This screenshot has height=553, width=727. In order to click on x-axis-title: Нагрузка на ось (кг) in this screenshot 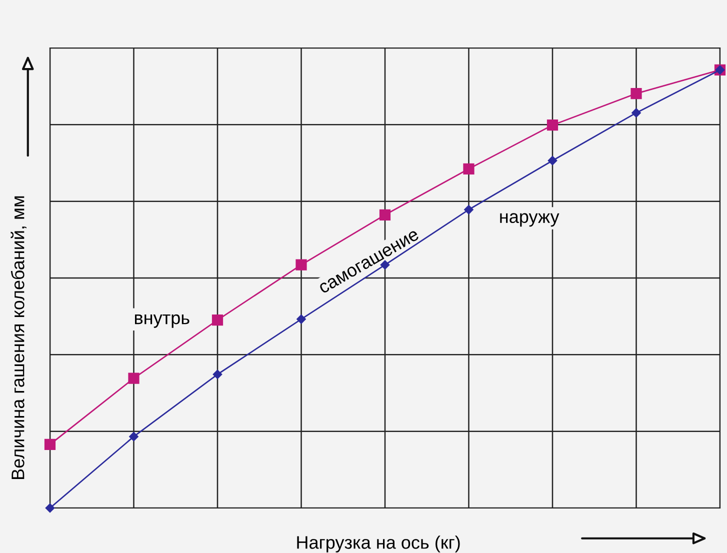, I will do `click(378, 544)`.